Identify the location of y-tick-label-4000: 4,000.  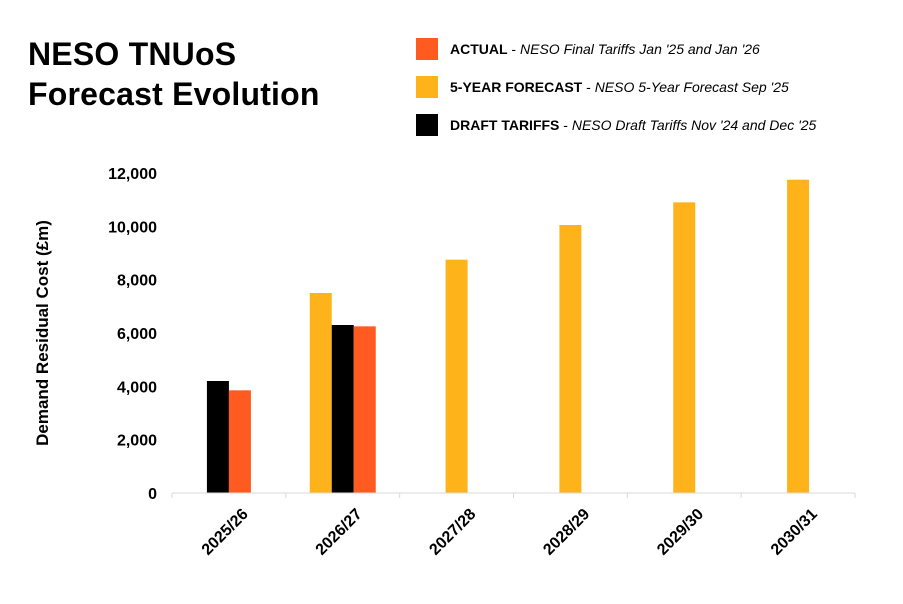
(137, 387).